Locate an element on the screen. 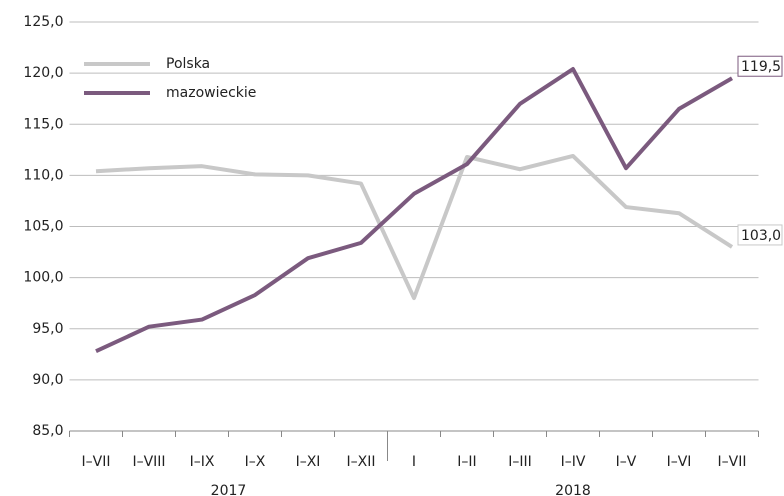  year-label: 2018 is located at coordinates (573, 489).